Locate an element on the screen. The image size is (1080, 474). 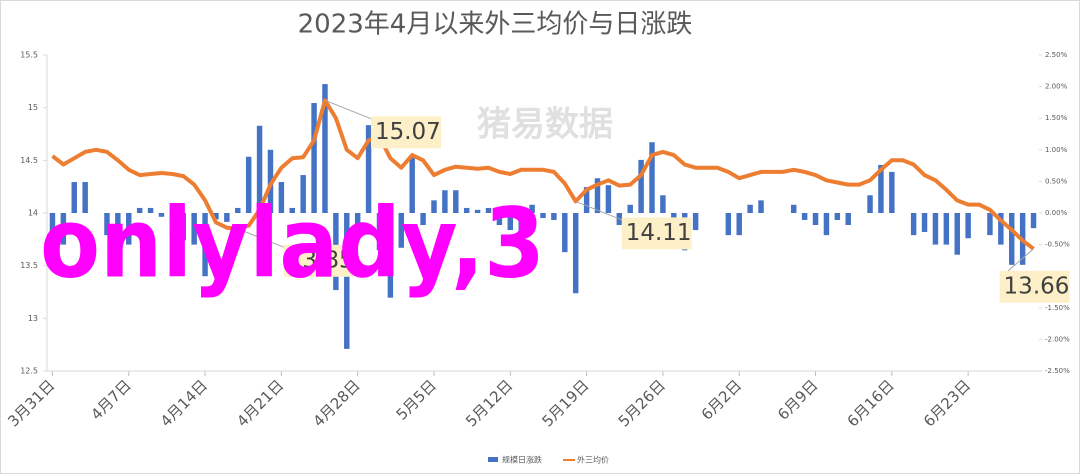
data-label: 13.66 is located at coordinates (1037, 286).